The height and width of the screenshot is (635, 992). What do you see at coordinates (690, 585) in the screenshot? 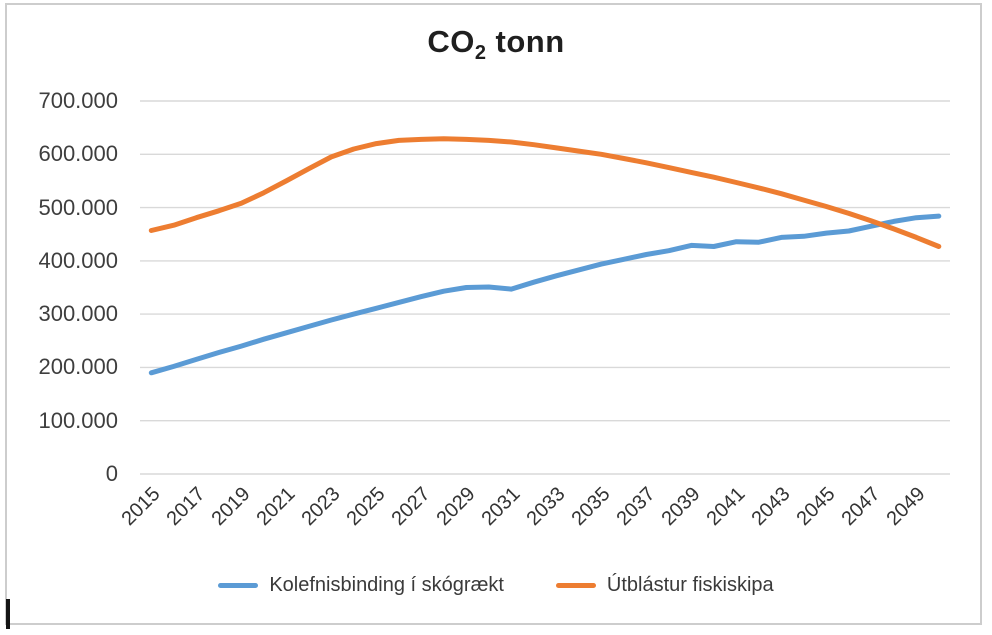
I see `legend-label: Útblástur fiskiskipa` at bounding box center [690, 585].